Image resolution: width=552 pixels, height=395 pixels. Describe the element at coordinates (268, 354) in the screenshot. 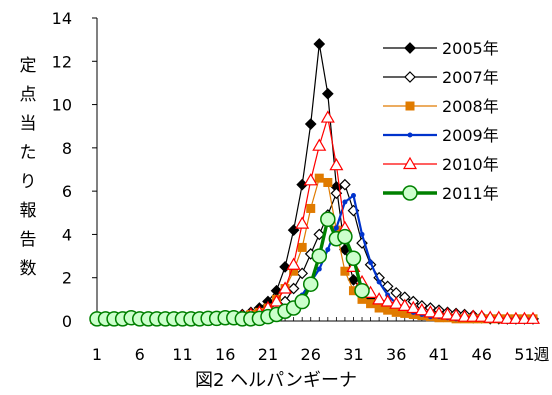

I see `x-tick-label: 21` at that location.